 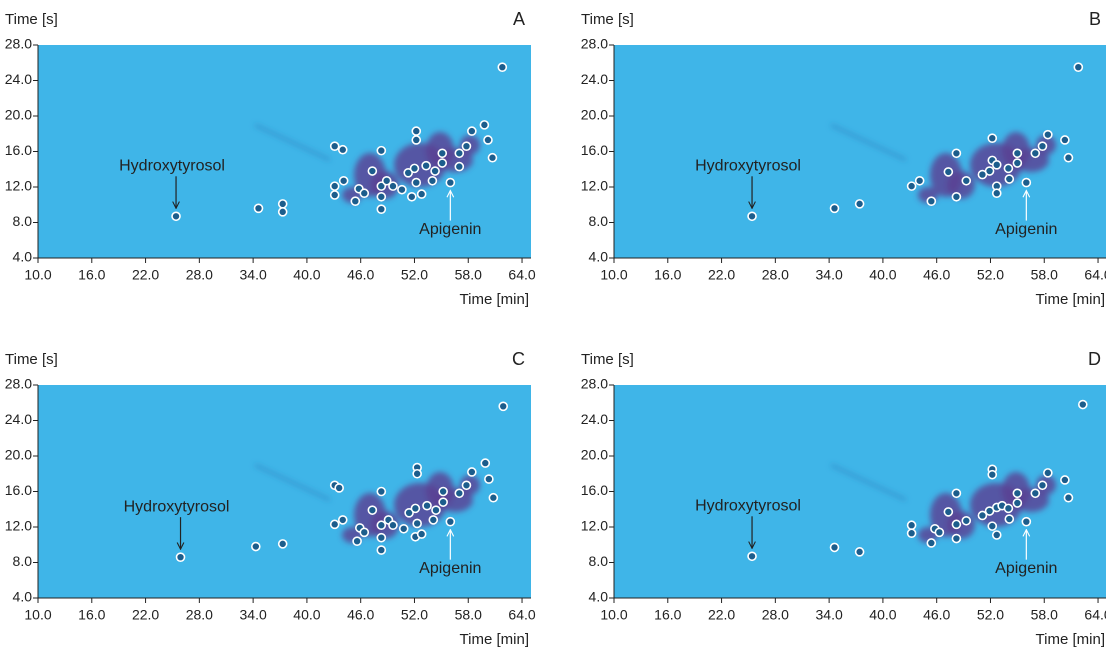 What do you see at coordinates (868, 142) in the screenshot?
I see `contour-streak` at bounding box center [868, 142].